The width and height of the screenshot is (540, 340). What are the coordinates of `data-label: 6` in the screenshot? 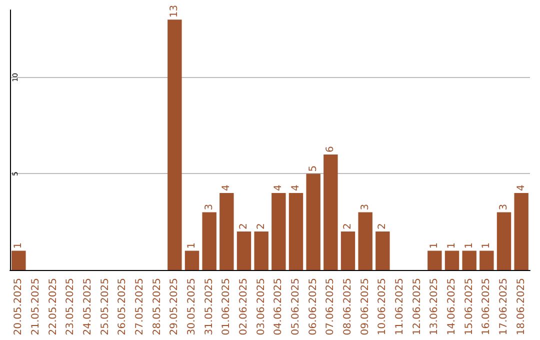 It's located at (330, 149).